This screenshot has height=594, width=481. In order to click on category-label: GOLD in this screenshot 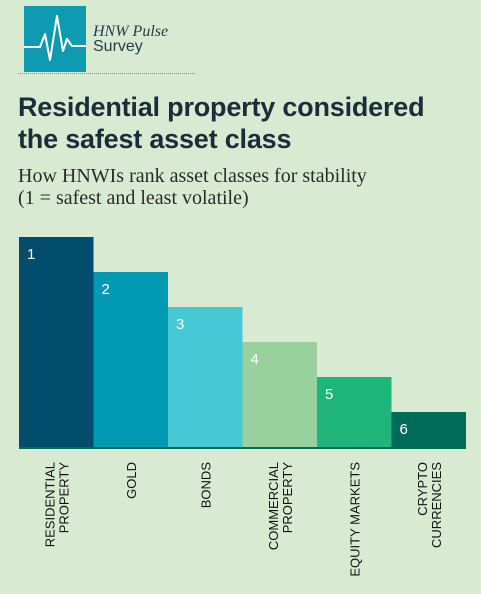, I will do `click(131, 480)`.